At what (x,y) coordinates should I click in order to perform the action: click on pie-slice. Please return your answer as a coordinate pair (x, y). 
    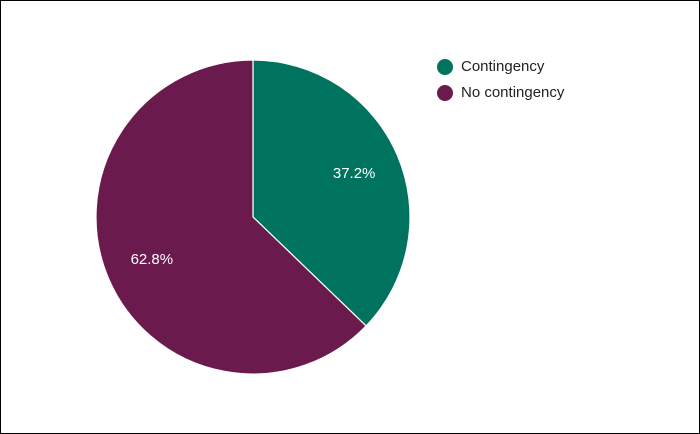
    Looking at the image, I should click on (331, 193).